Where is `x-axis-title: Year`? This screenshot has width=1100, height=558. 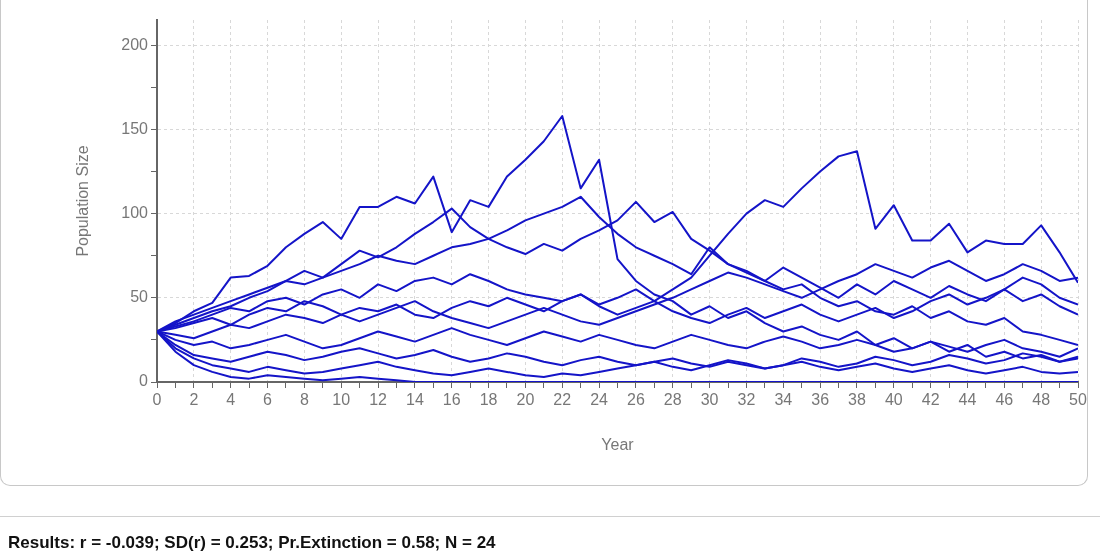
x-axis-title: Year is located at coordinates (618, 444).